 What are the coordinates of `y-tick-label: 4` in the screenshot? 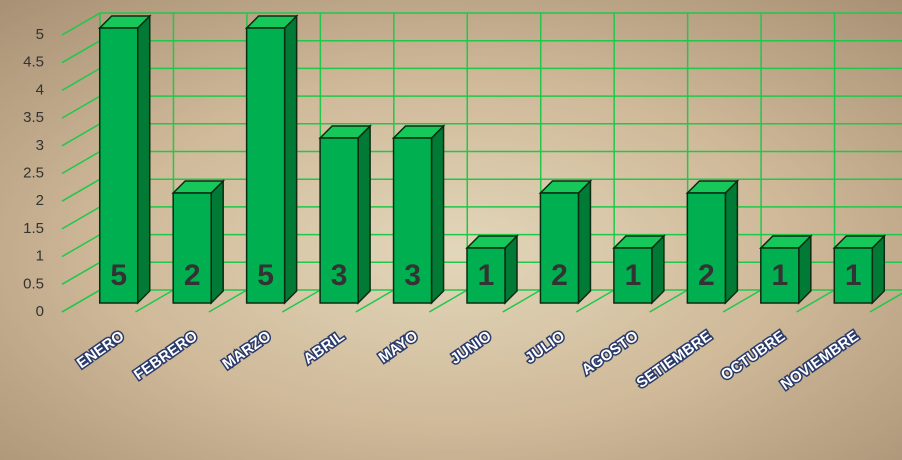 It's located at (40, 89).